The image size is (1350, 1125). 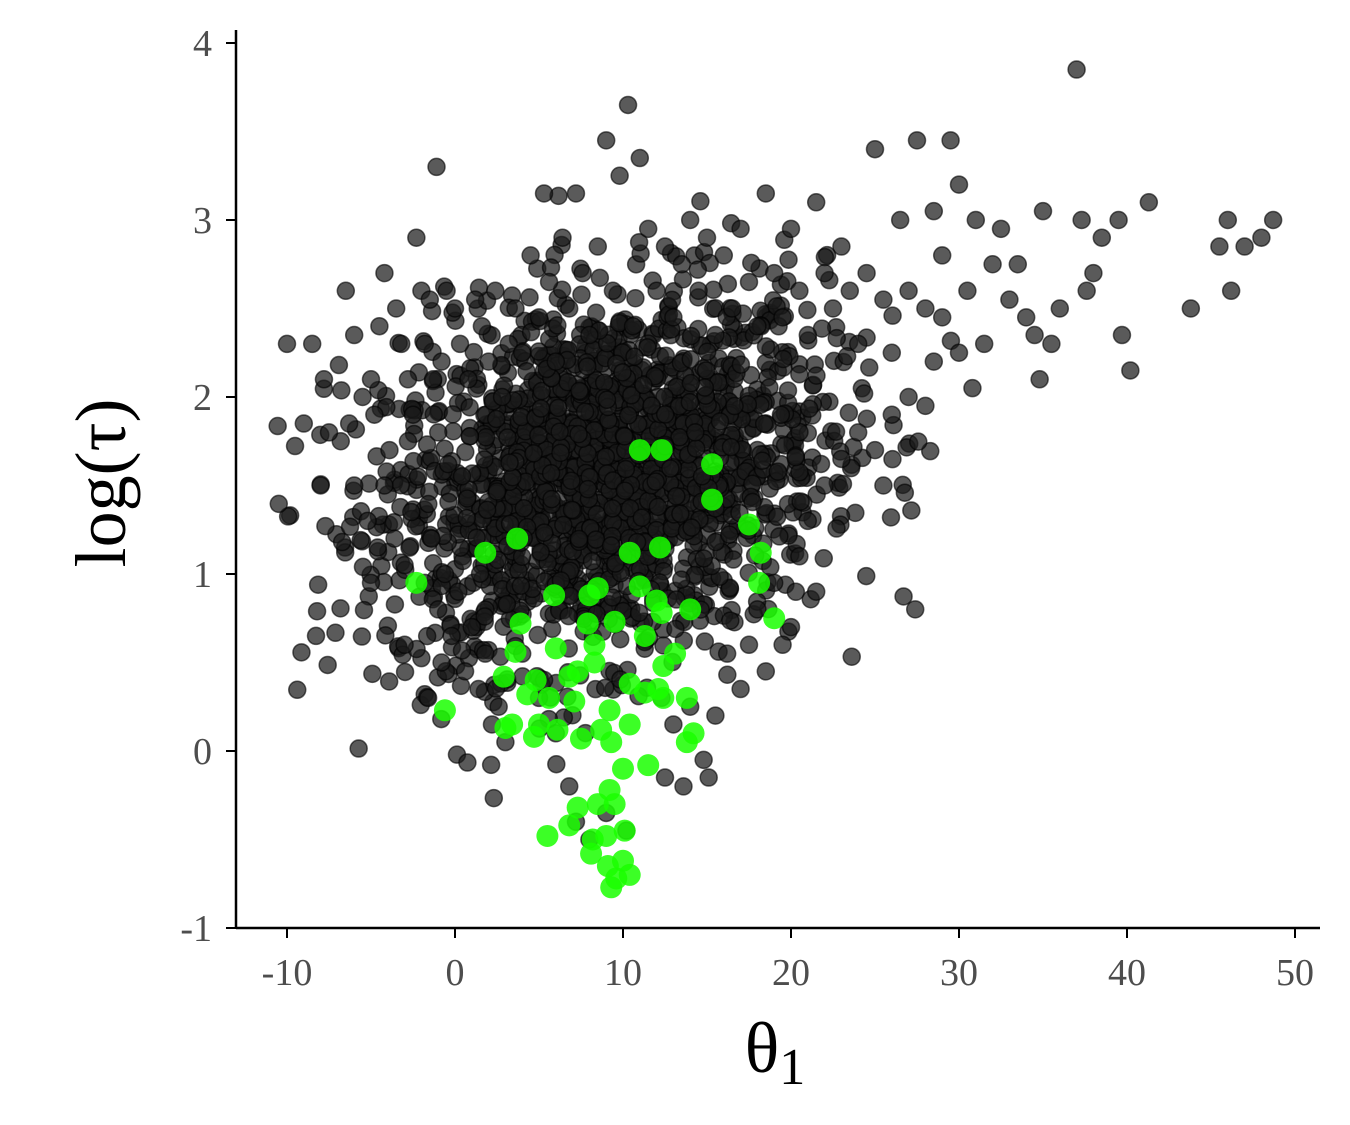 I want to click on x-axis-title: θ1, so click(x=775, y=1052).